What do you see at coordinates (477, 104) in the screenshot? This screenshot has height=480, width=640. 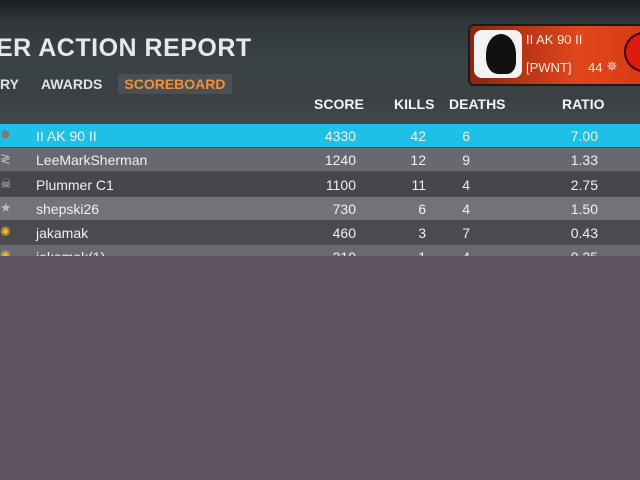 I see `column-deaths: DEATHS` at bounding box center [477, 104].